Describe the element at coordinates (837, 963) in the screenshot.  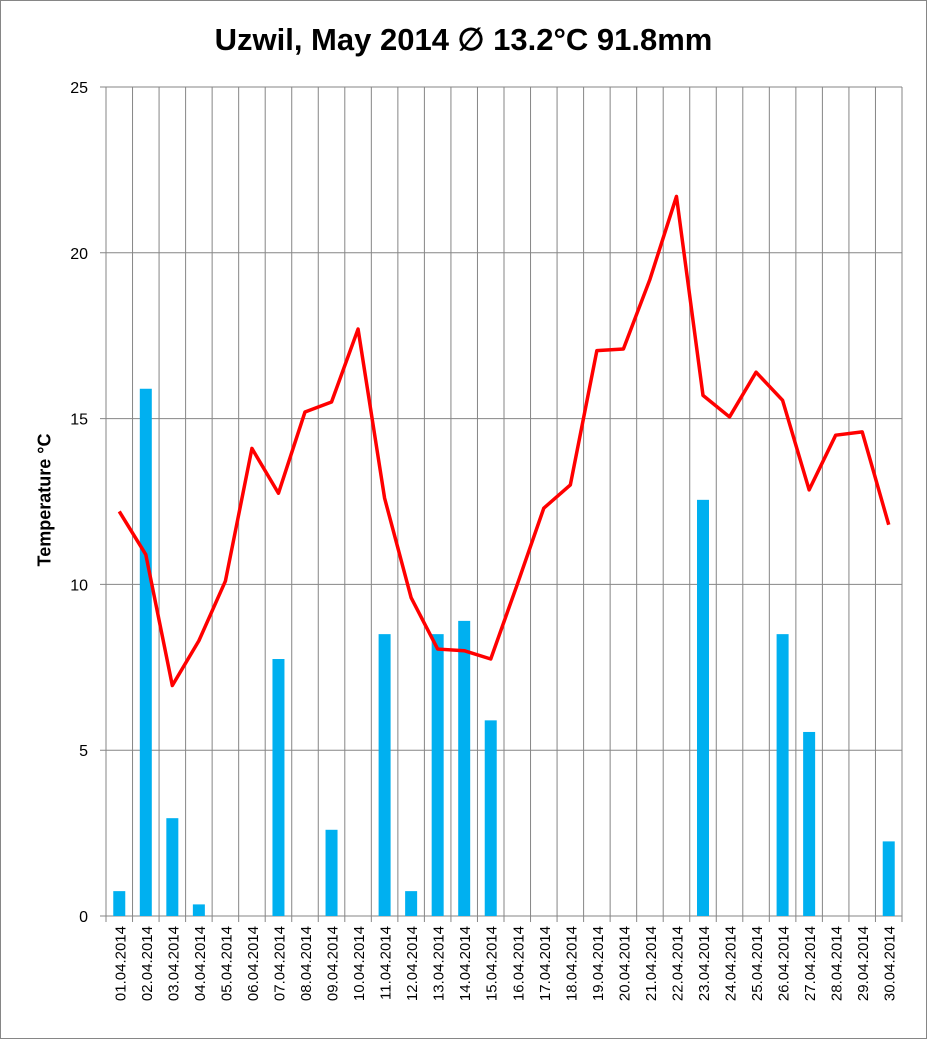
I see `x-tick-label: 28.04.2014` at that location.